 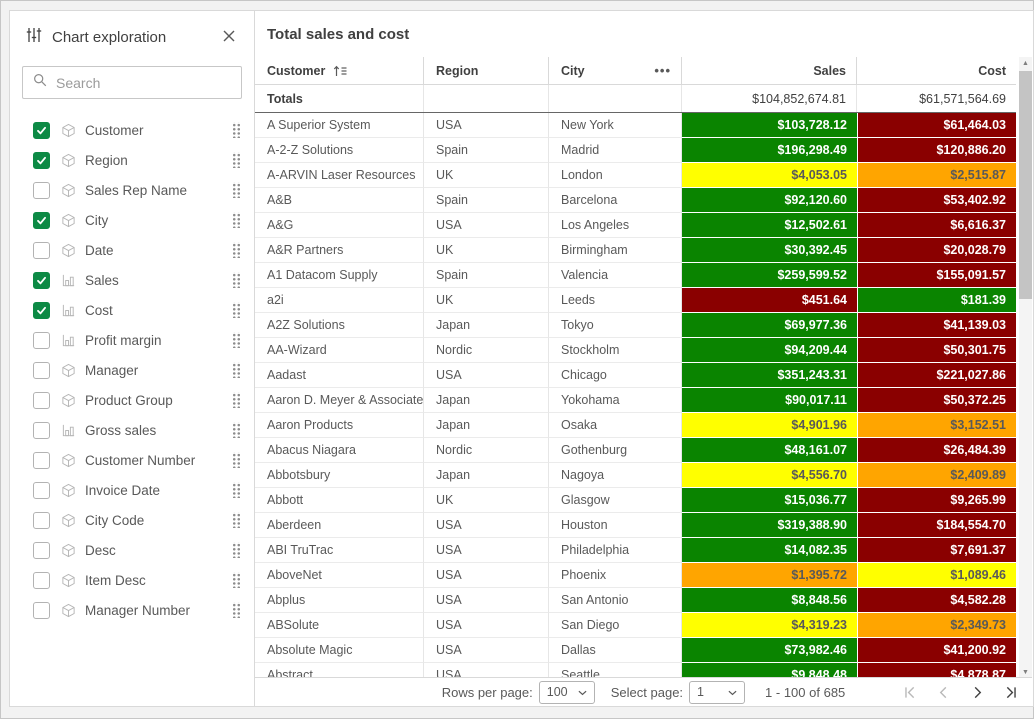 I want to click on search-input, so click(x=146, y=82).